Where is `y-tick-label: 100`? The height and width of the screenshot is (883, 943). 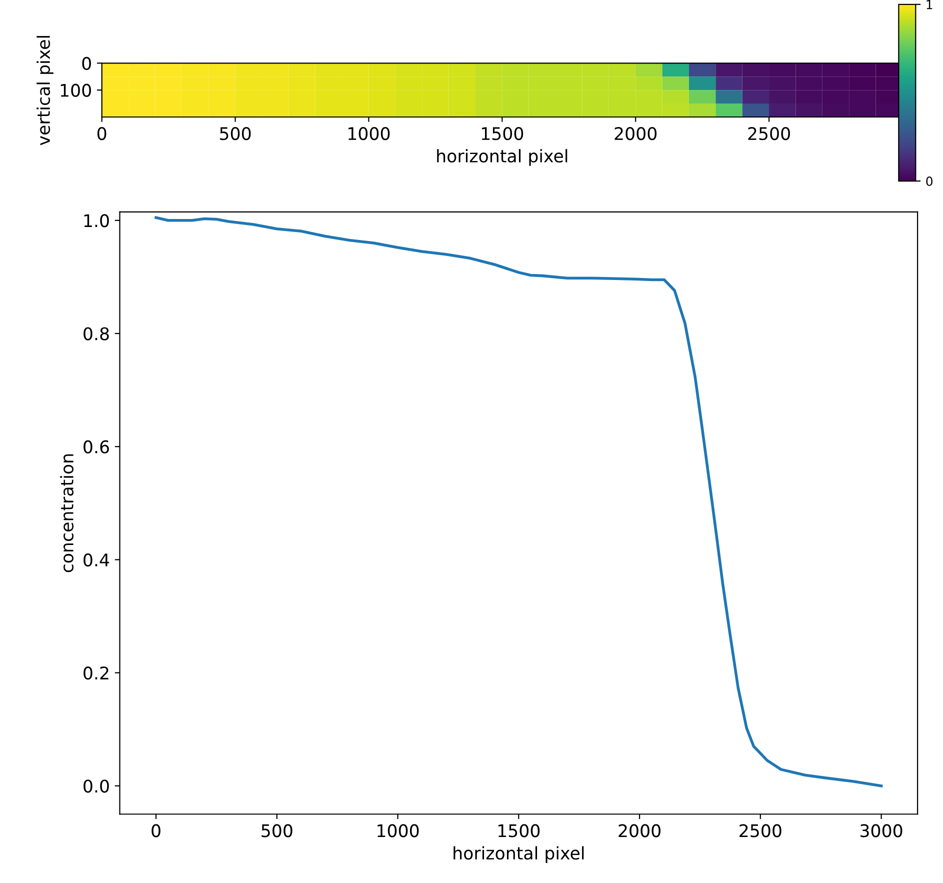
y-tick-label: 100 is located at coordinates (75, 90).